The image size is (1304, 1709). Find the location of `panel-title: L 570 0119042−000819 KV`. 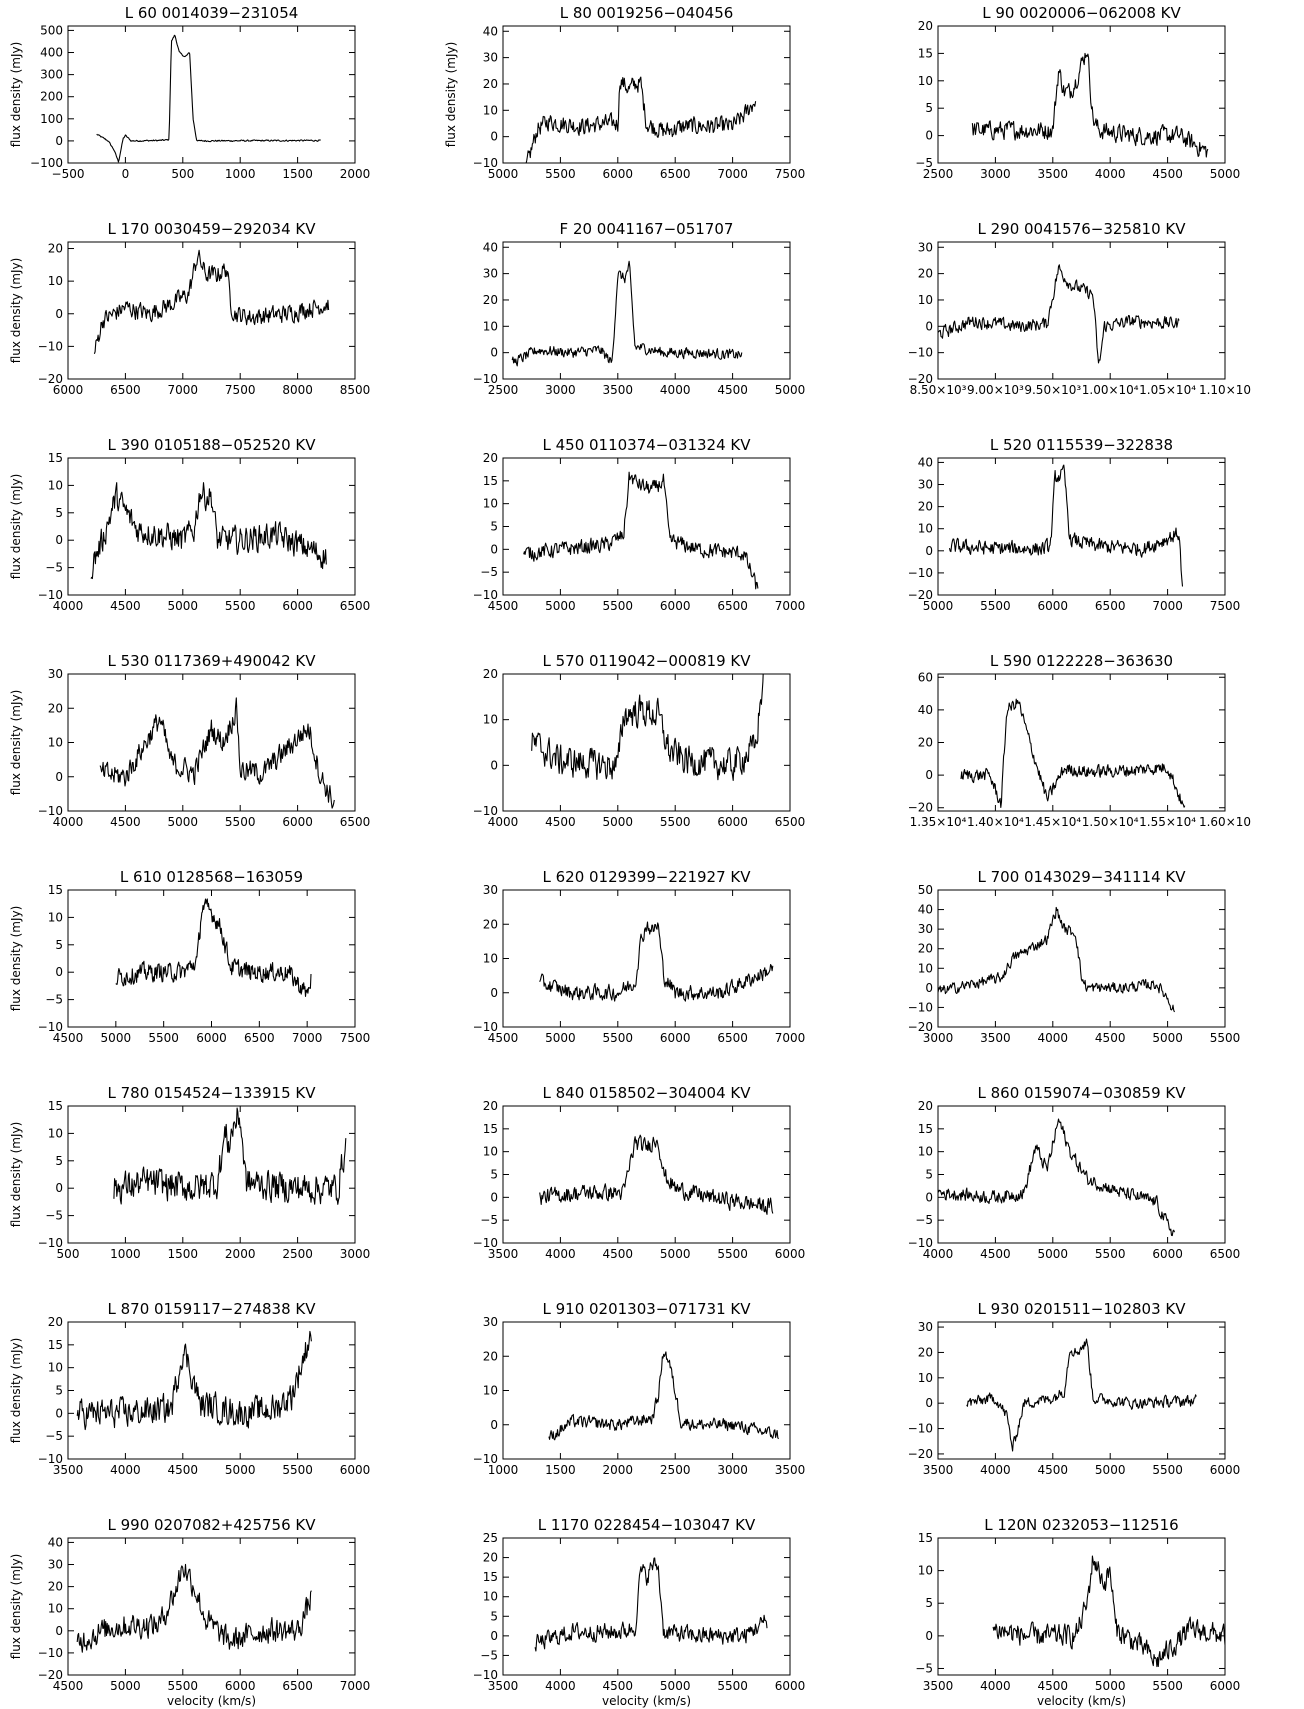

panel-title: L 570 0119042−000819 KV is located at coordinates (646, 661).